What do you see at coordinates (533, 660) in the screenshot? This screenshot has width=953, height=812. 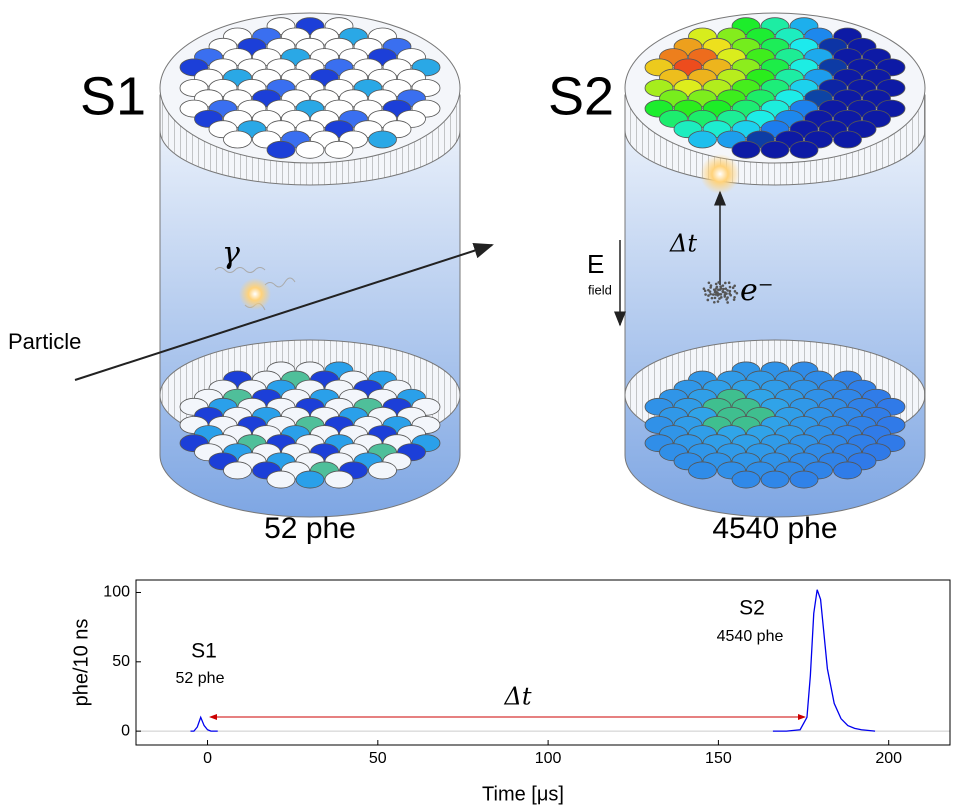 I see `signal-line` at bounding box center [533, 660].